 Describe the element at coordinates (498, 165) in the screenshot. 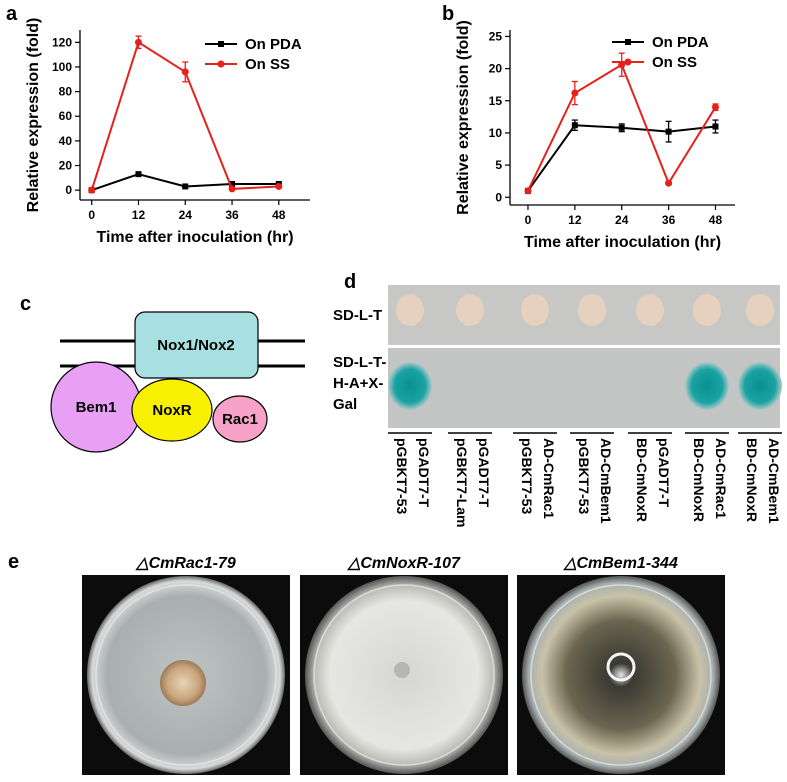

I see `y-tick-label: 5` at that location.